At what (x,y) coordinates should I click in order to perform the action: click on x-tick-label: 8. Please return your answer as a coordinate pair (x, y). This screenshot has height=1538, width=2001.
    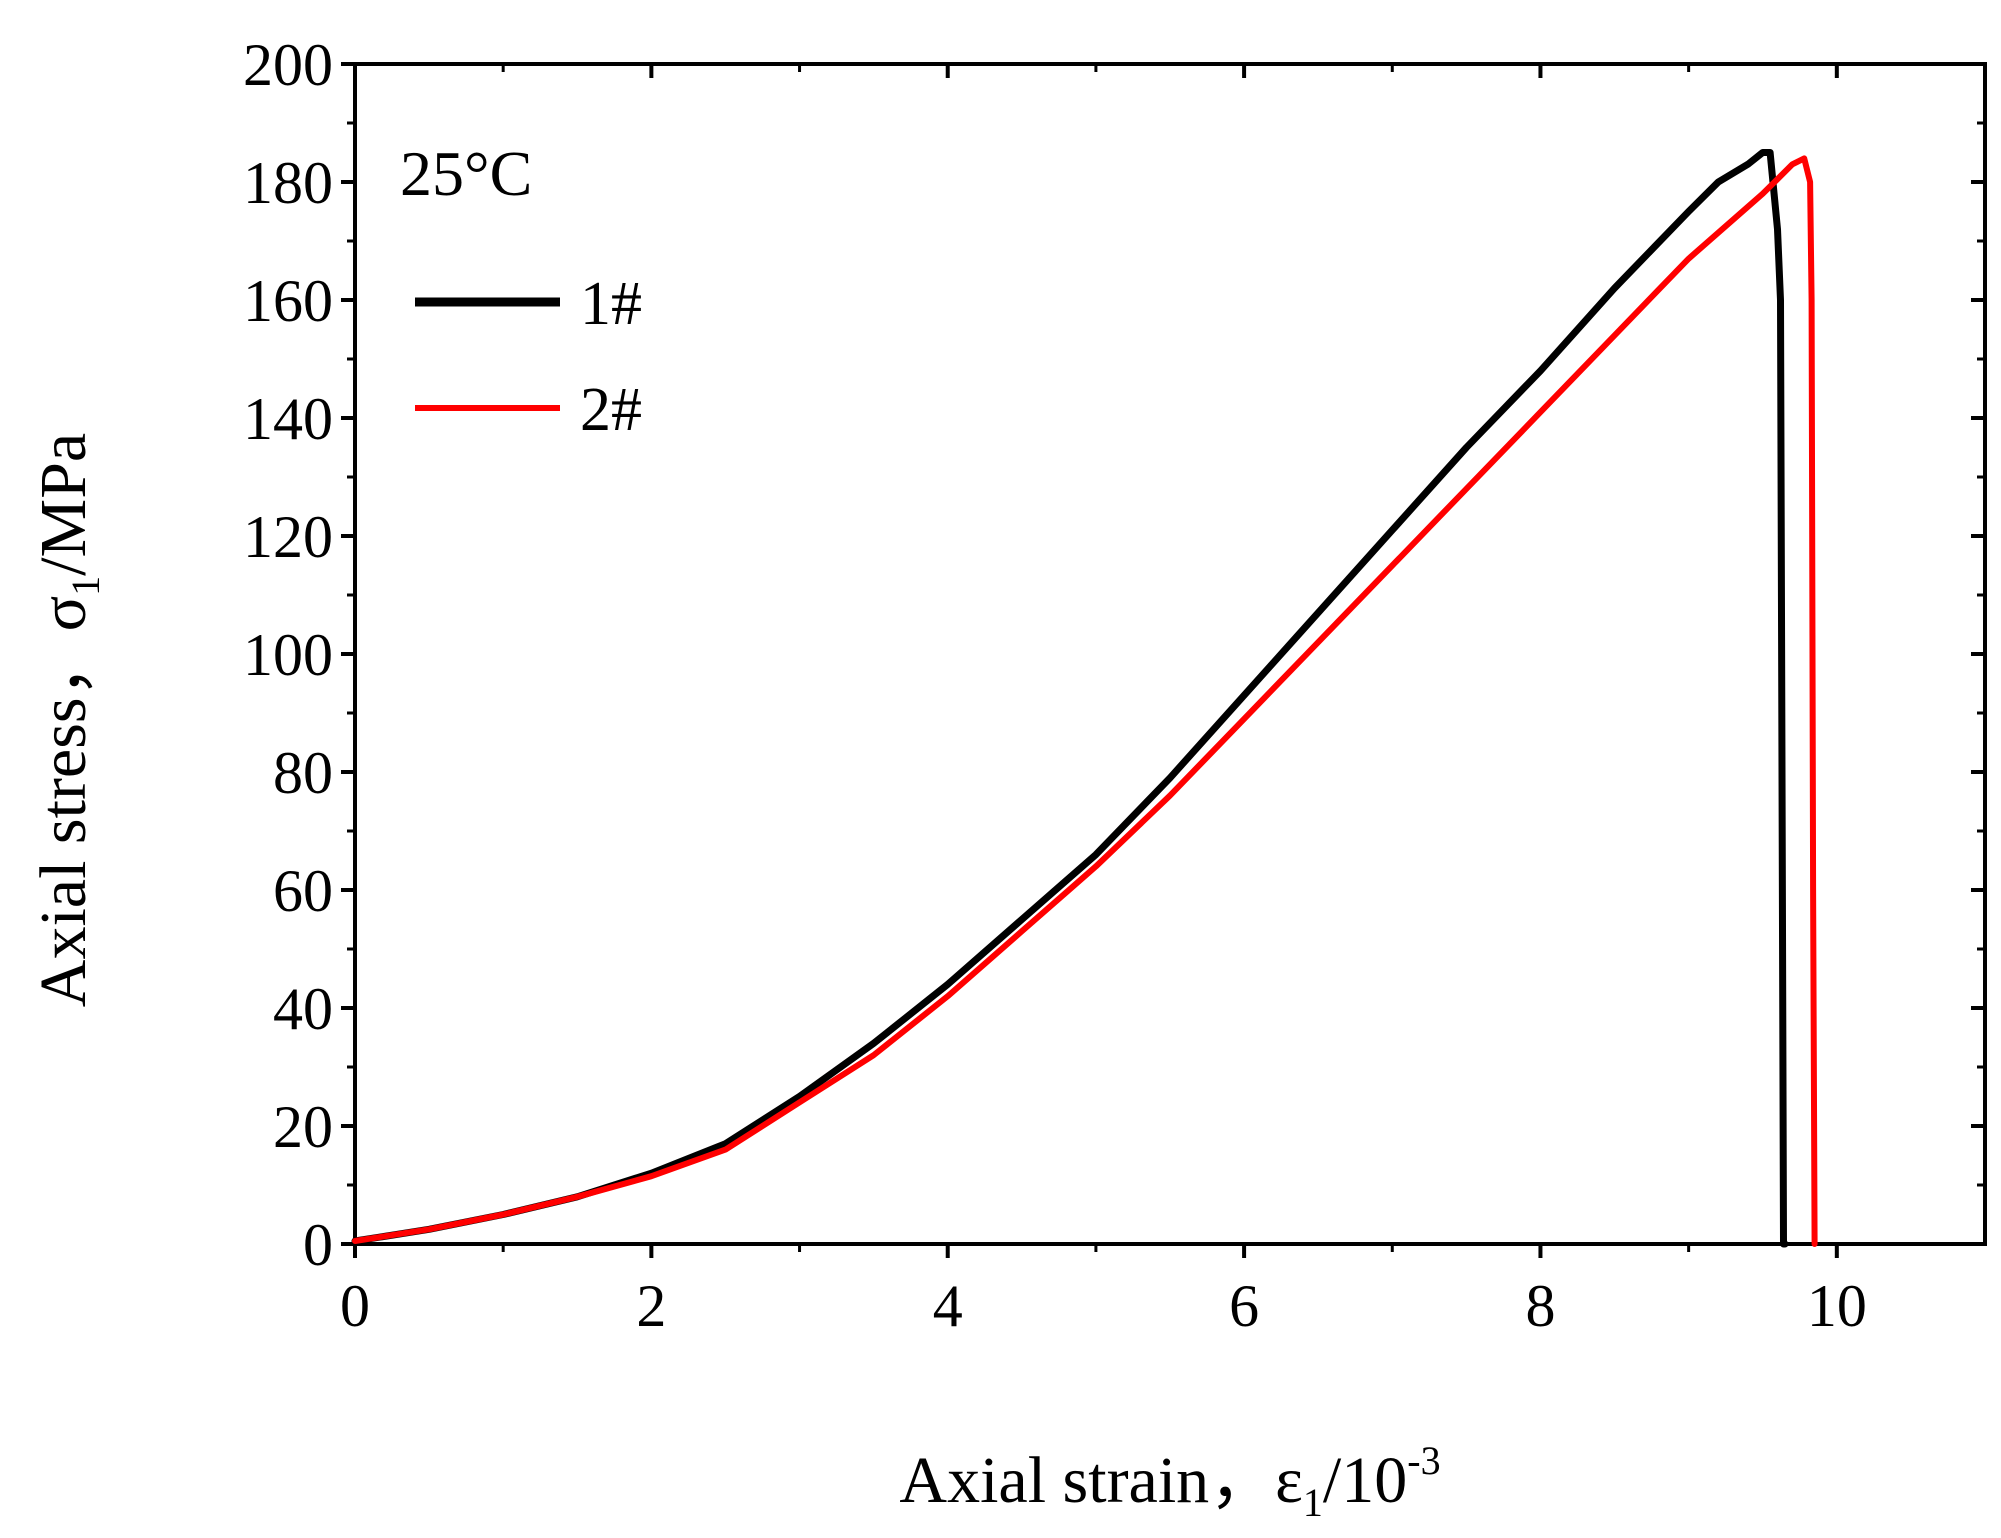
    Looking at the image, I should click on (1540, 1306).